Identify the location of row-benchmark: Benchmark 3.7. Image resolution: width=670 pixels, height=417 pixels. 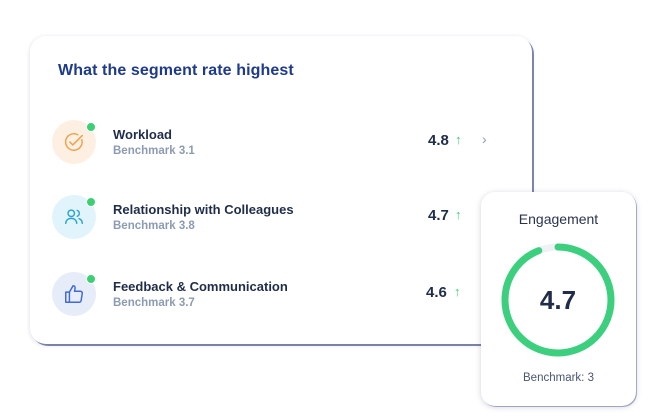
(154, 303).